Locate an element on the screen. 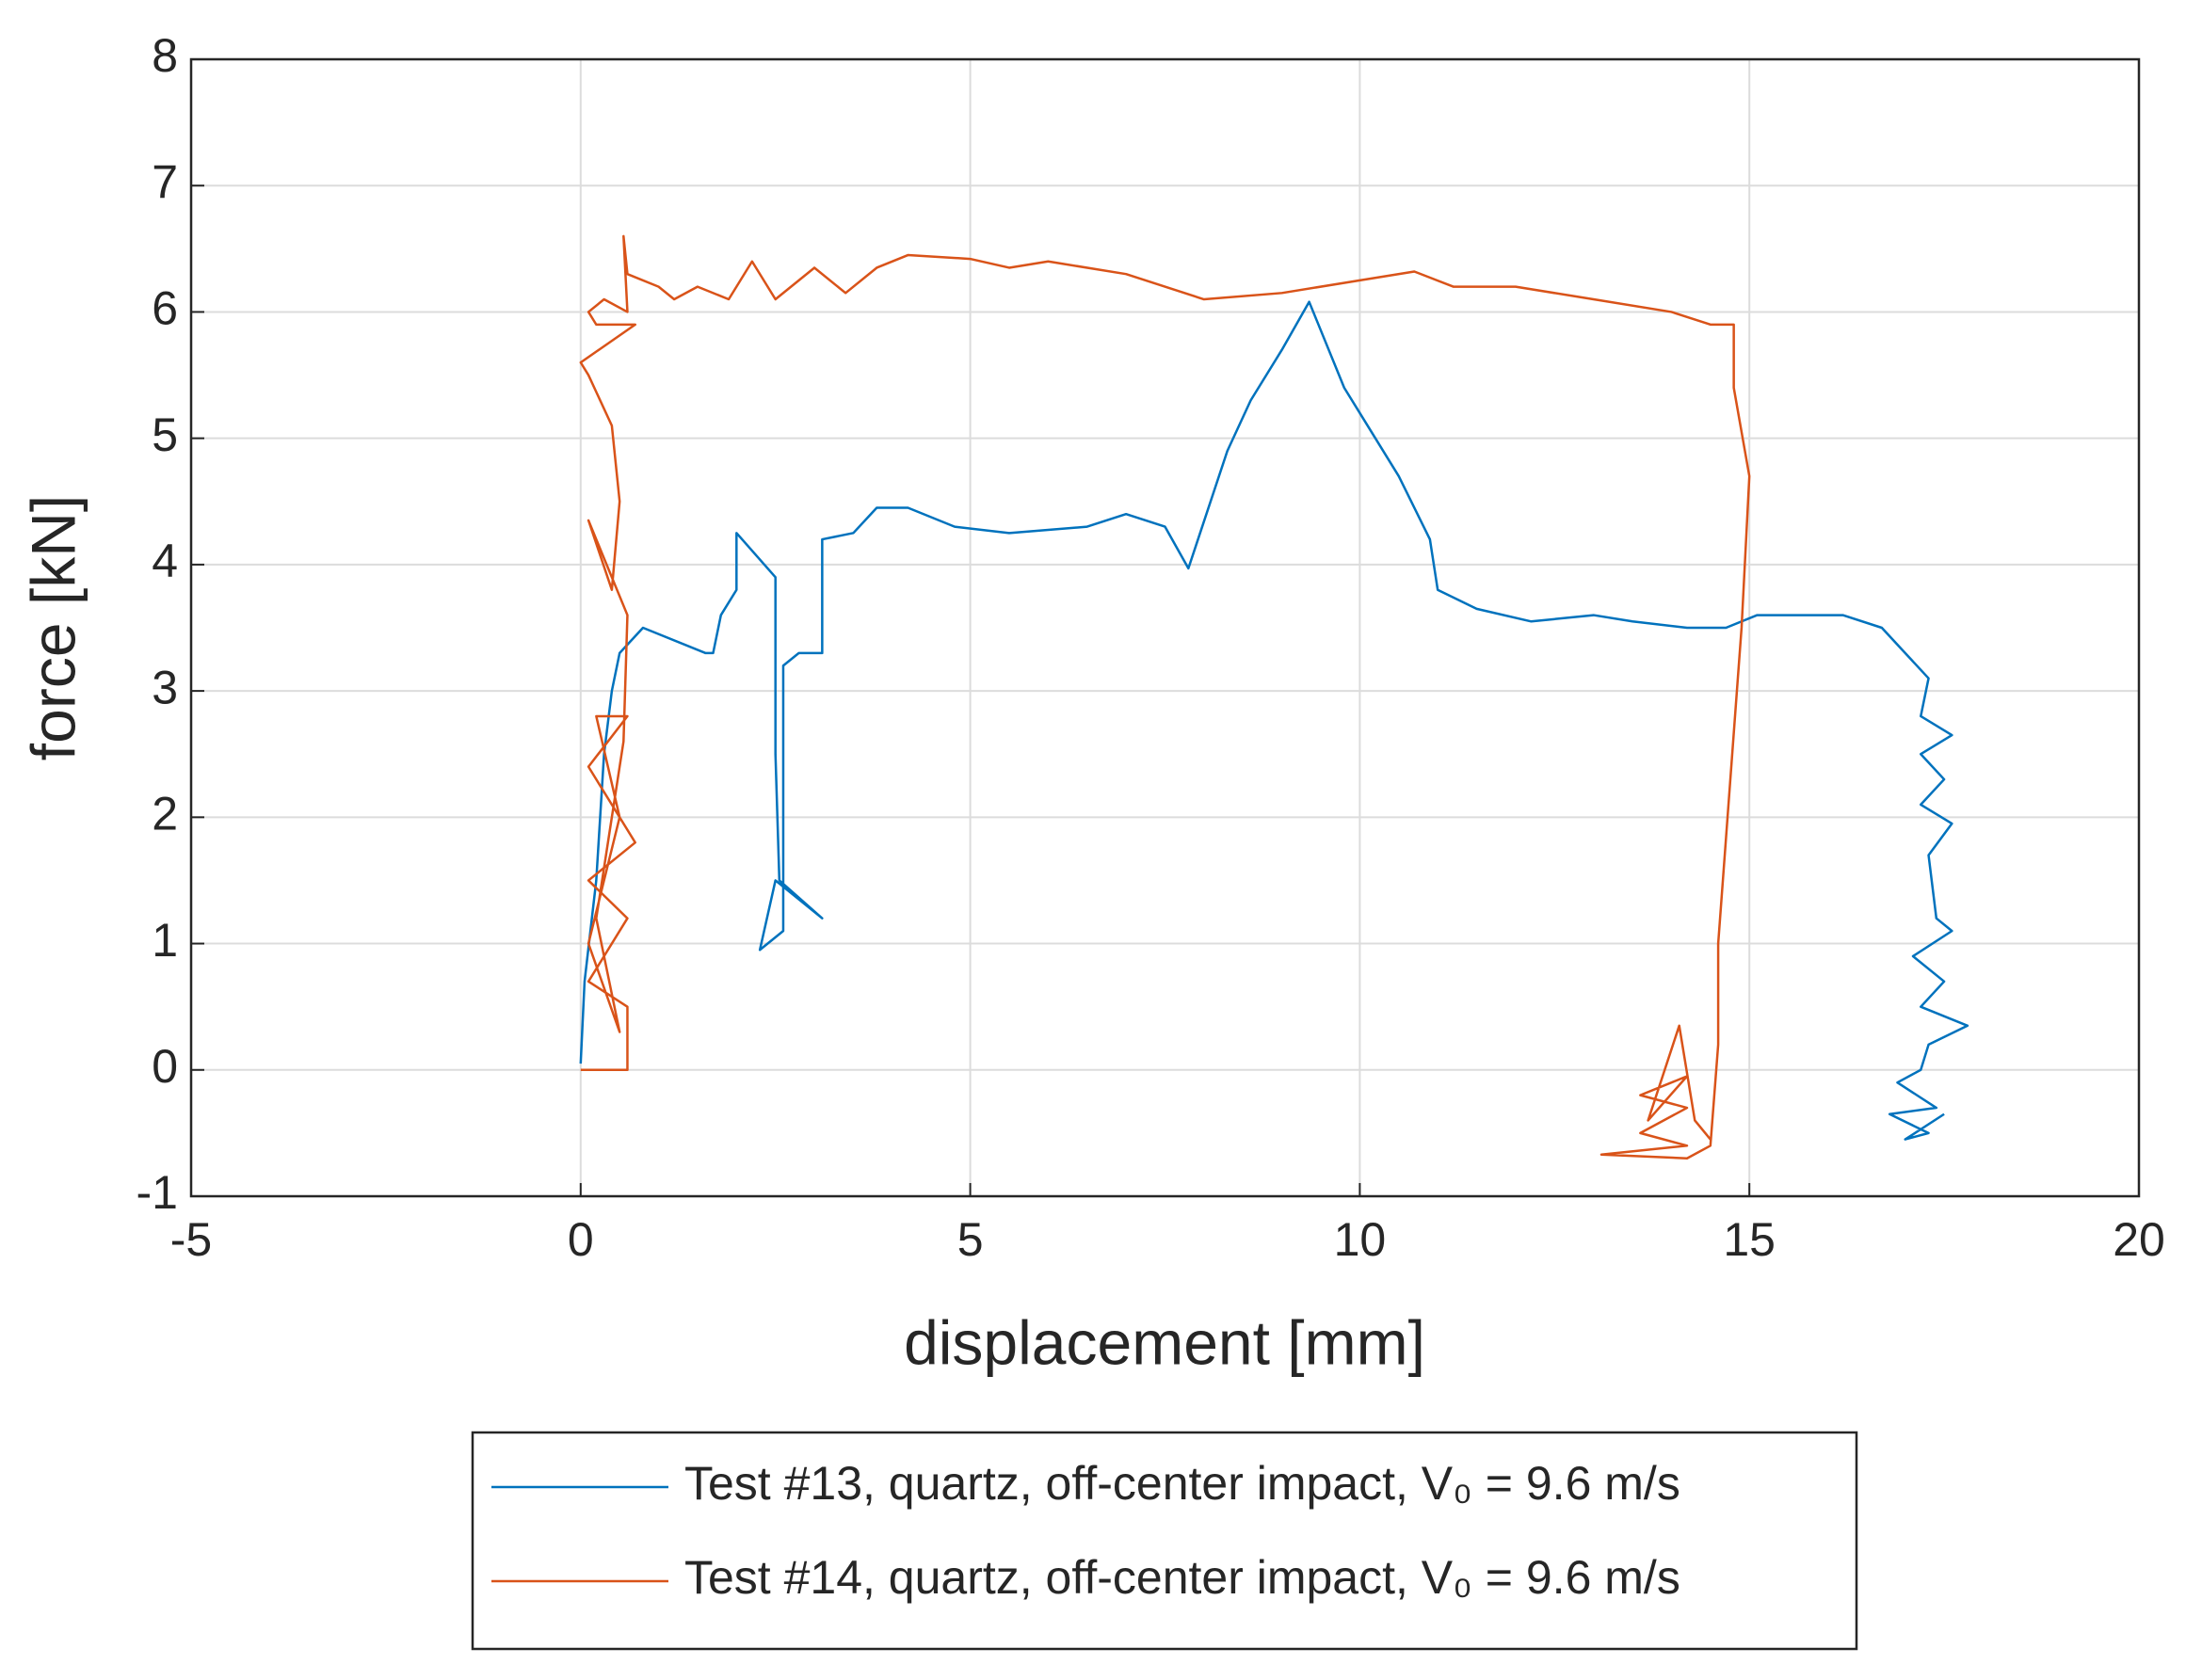 This screenshot has width=2202, height=1680. y-tick-label: 5 is located at coordinates (165, 434).